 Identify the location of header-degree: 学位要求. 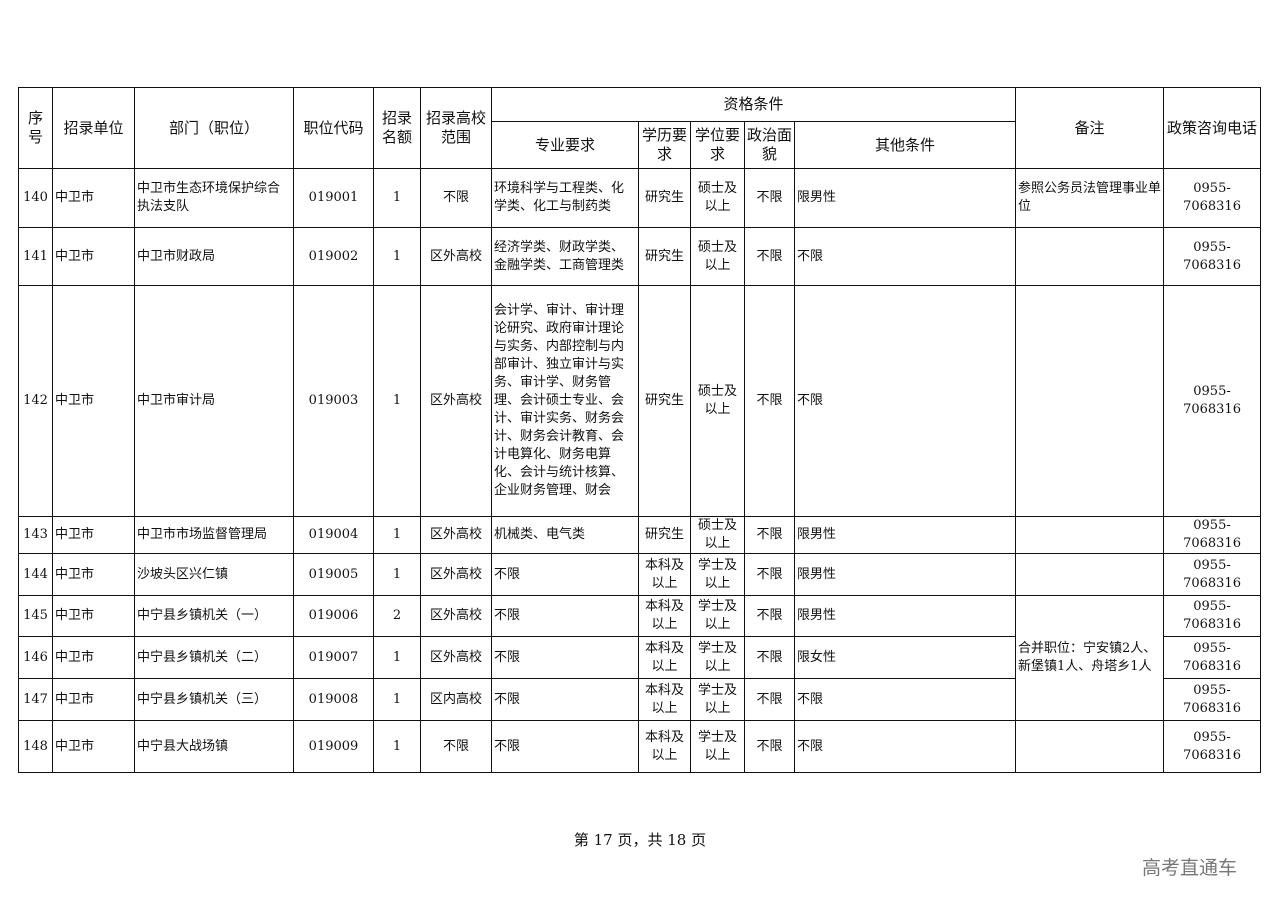
(717, 145).